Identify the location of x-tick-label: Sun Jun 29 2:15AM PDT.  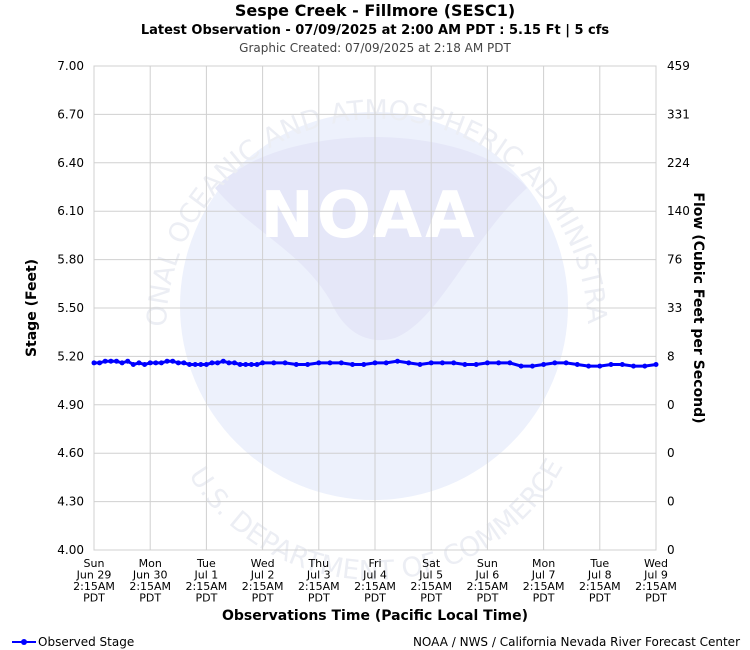
(94, 581).